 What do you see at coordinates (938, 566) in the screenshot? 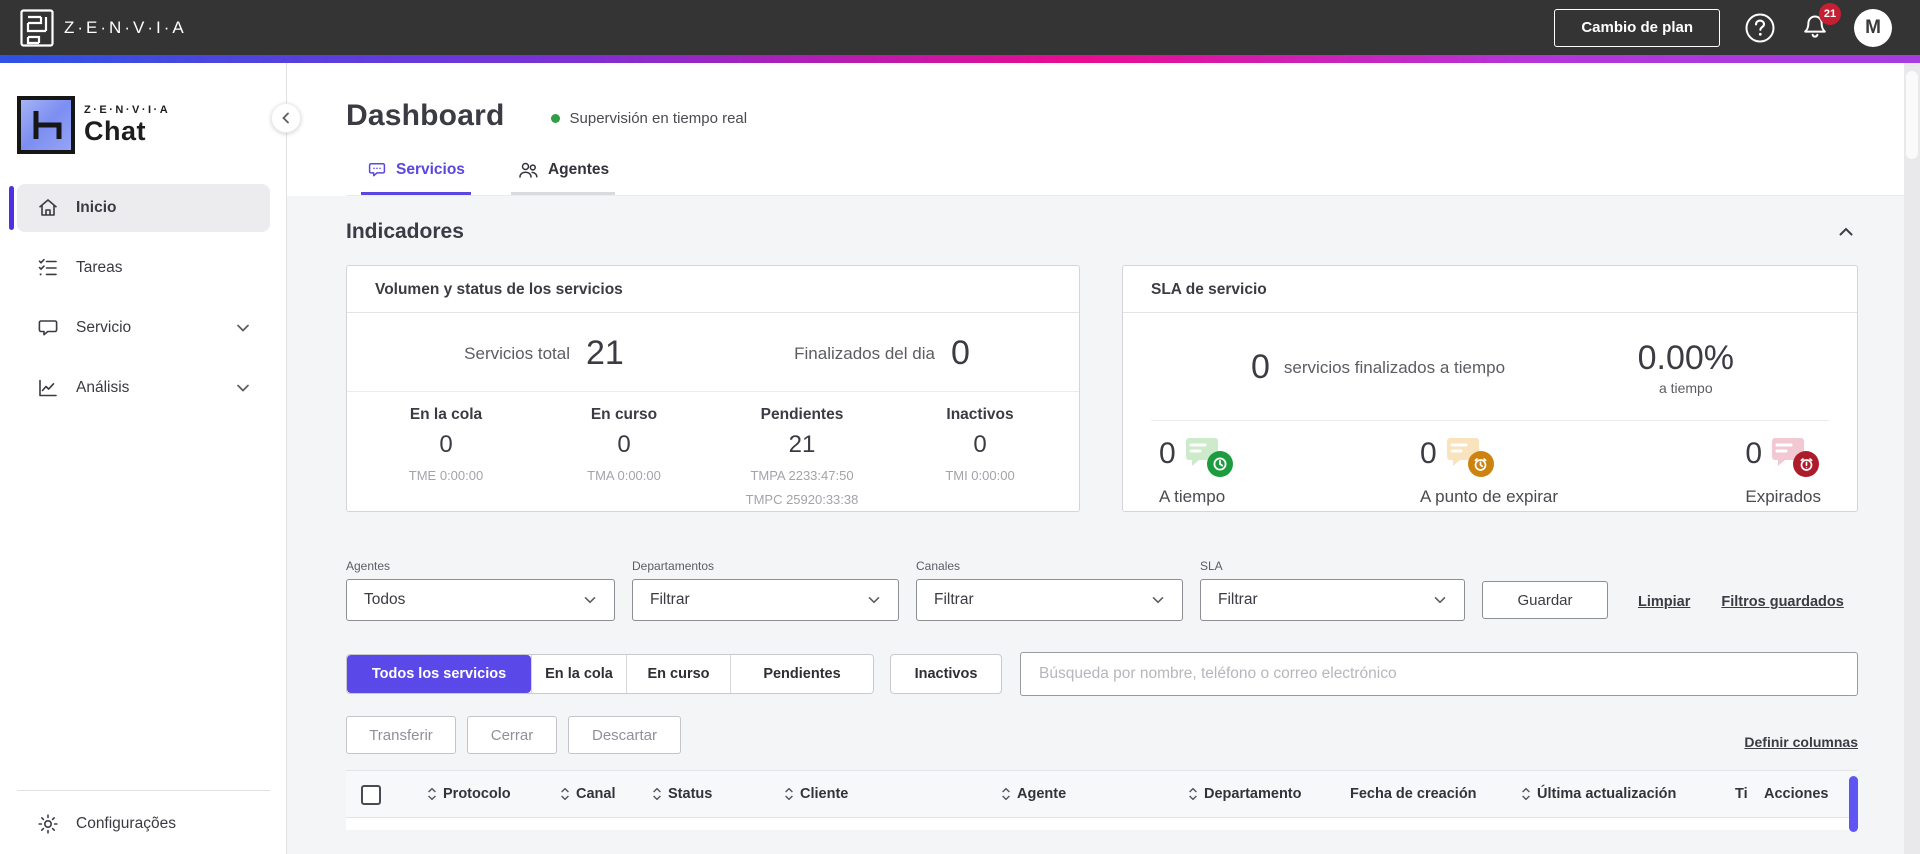
I see `filter-label: Canales` at bounding box center [938, 566].